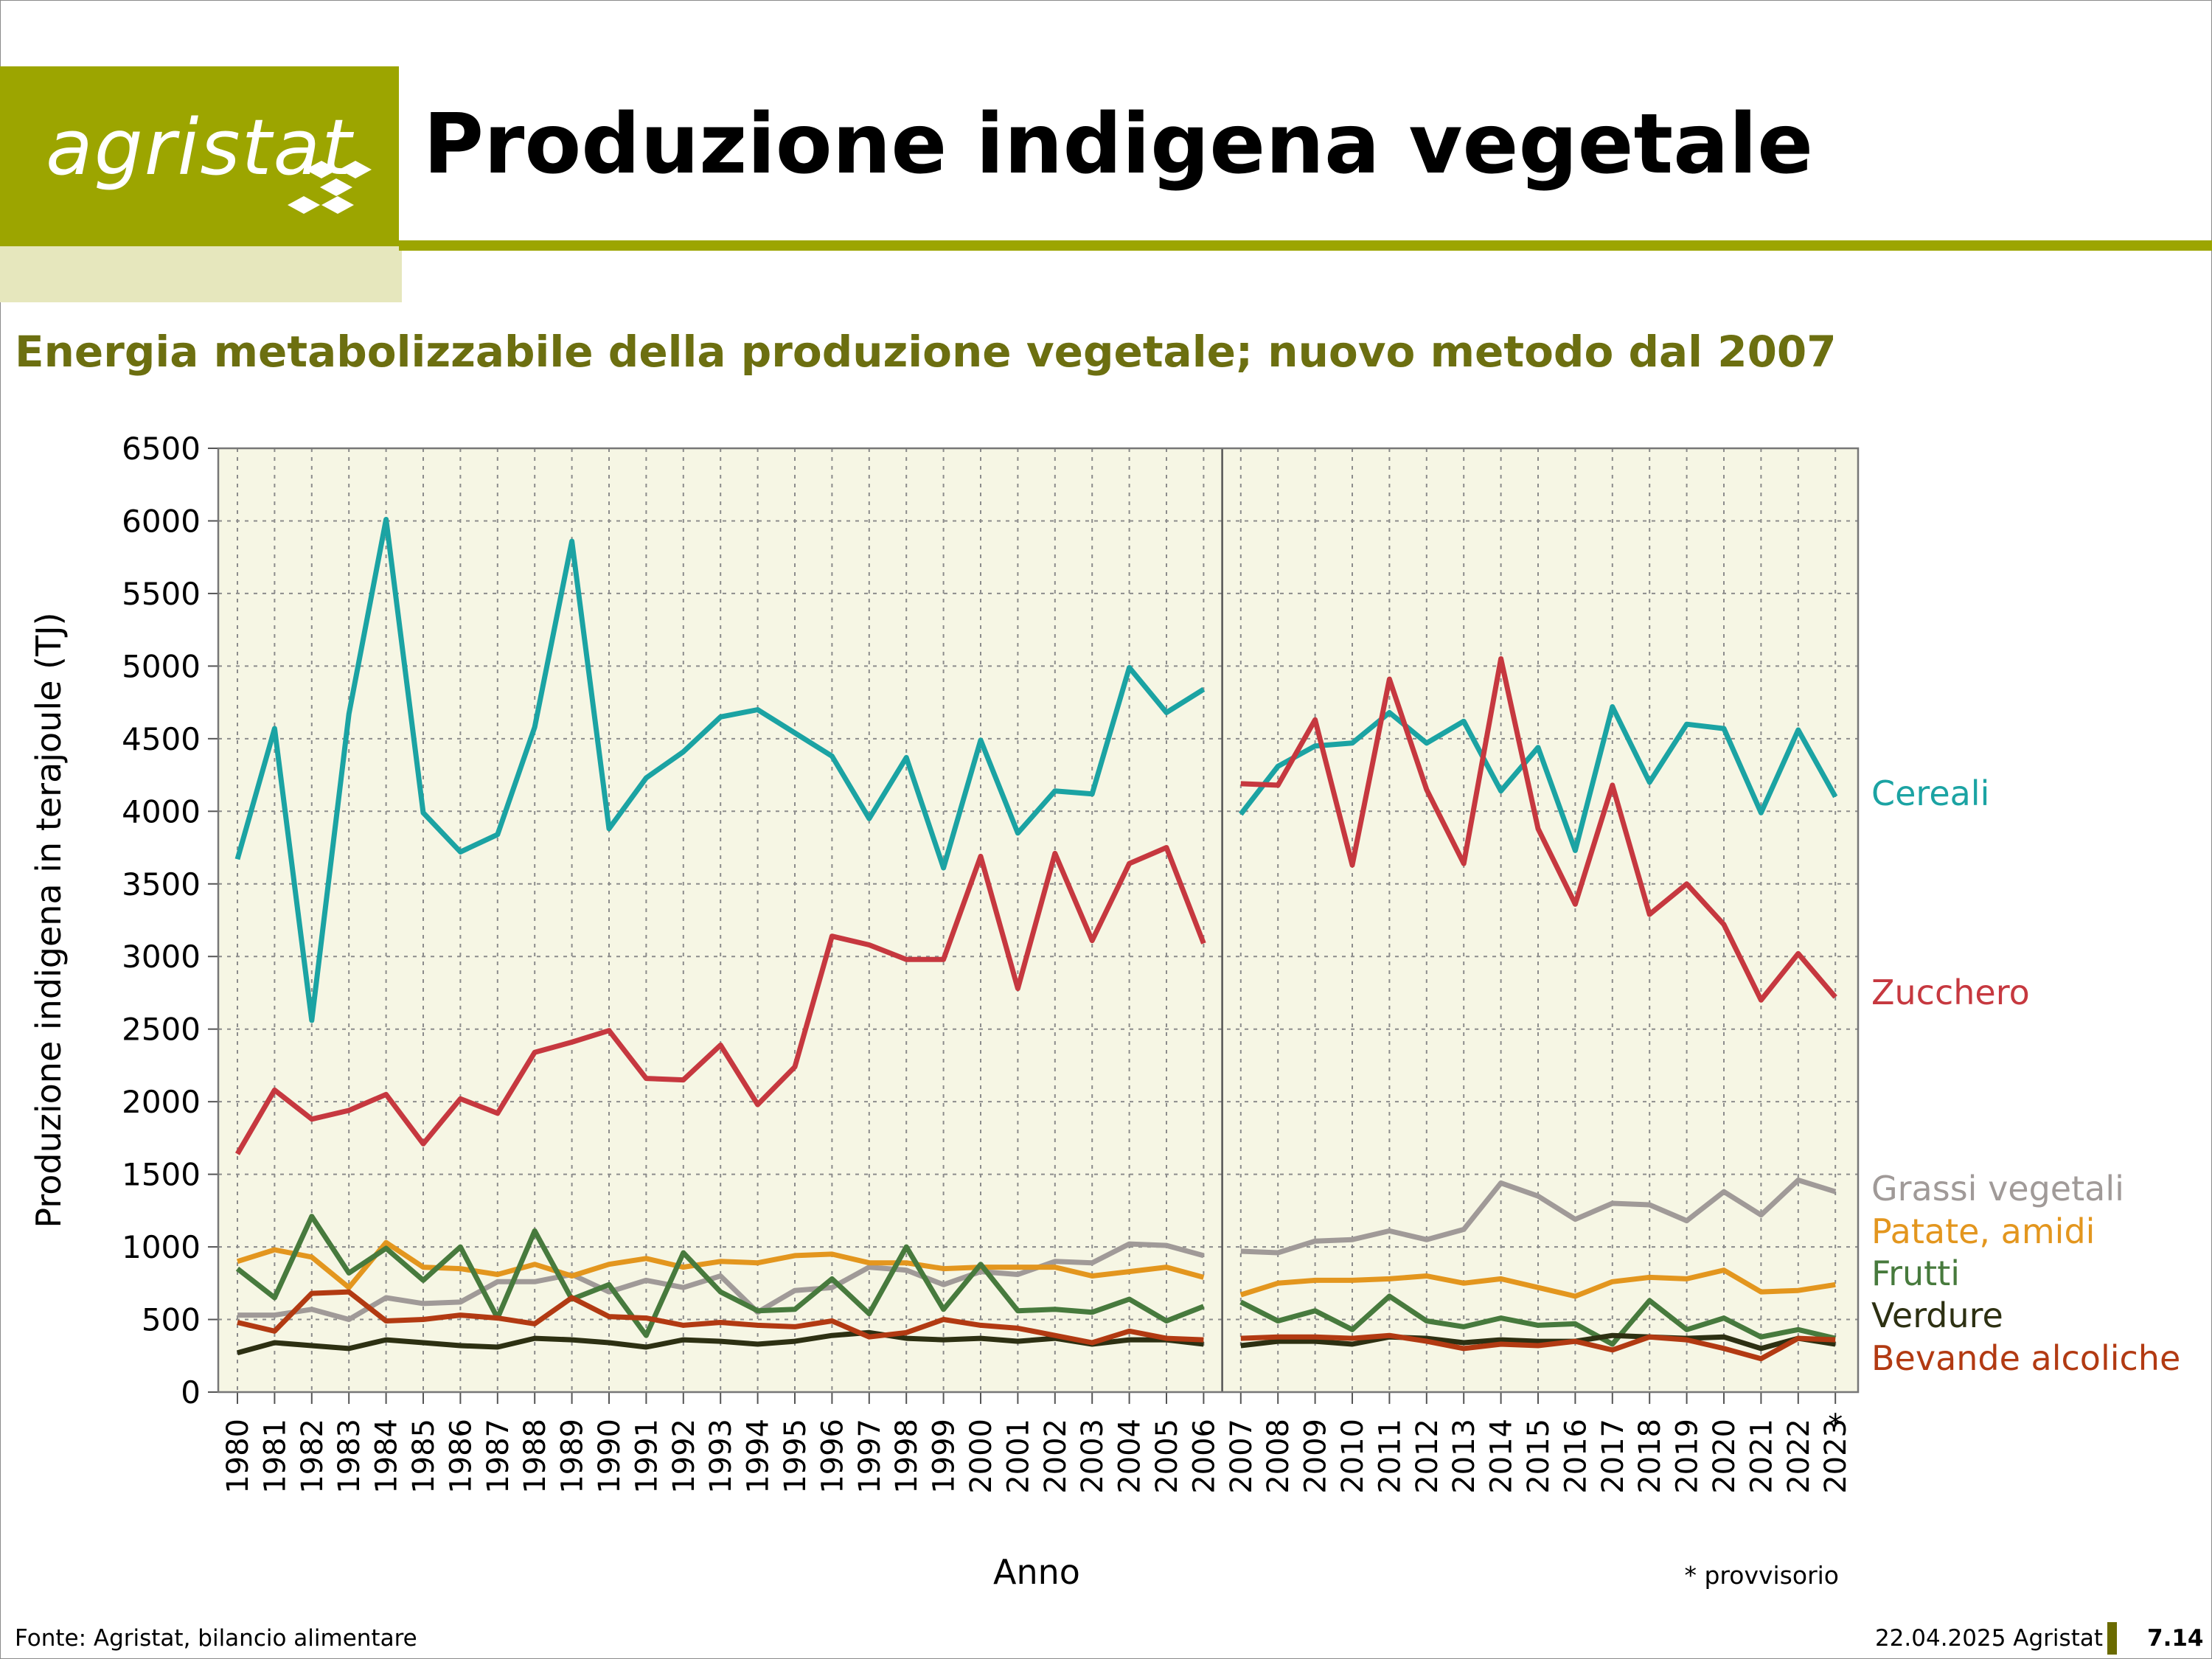 This screenshot has height=1659, width=2212. I want to click on series-line-frutti-1980-2006, so click(720, 1276).